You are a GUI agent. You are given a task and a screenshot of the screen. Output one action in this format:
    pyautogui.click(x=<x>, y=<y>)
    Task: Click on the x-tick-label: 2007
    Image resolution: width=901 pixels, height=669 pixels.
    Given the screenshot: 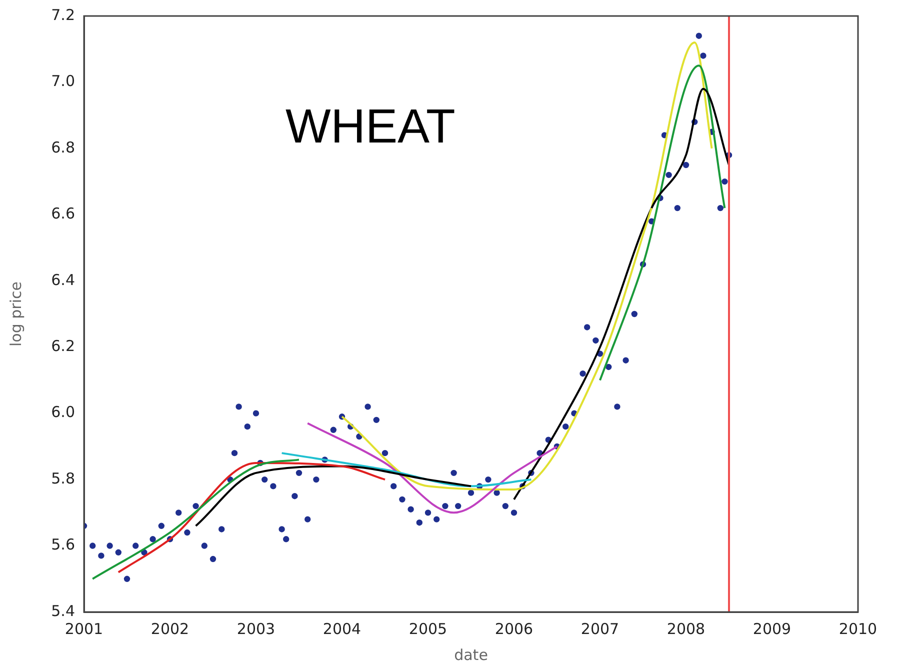 What is the action you would take?
    pyautogui.click(x=600, y=629)
    